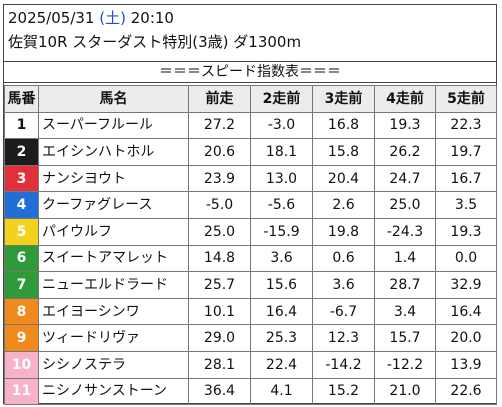  I want to click on horse-number: 5, so click(21, 231).